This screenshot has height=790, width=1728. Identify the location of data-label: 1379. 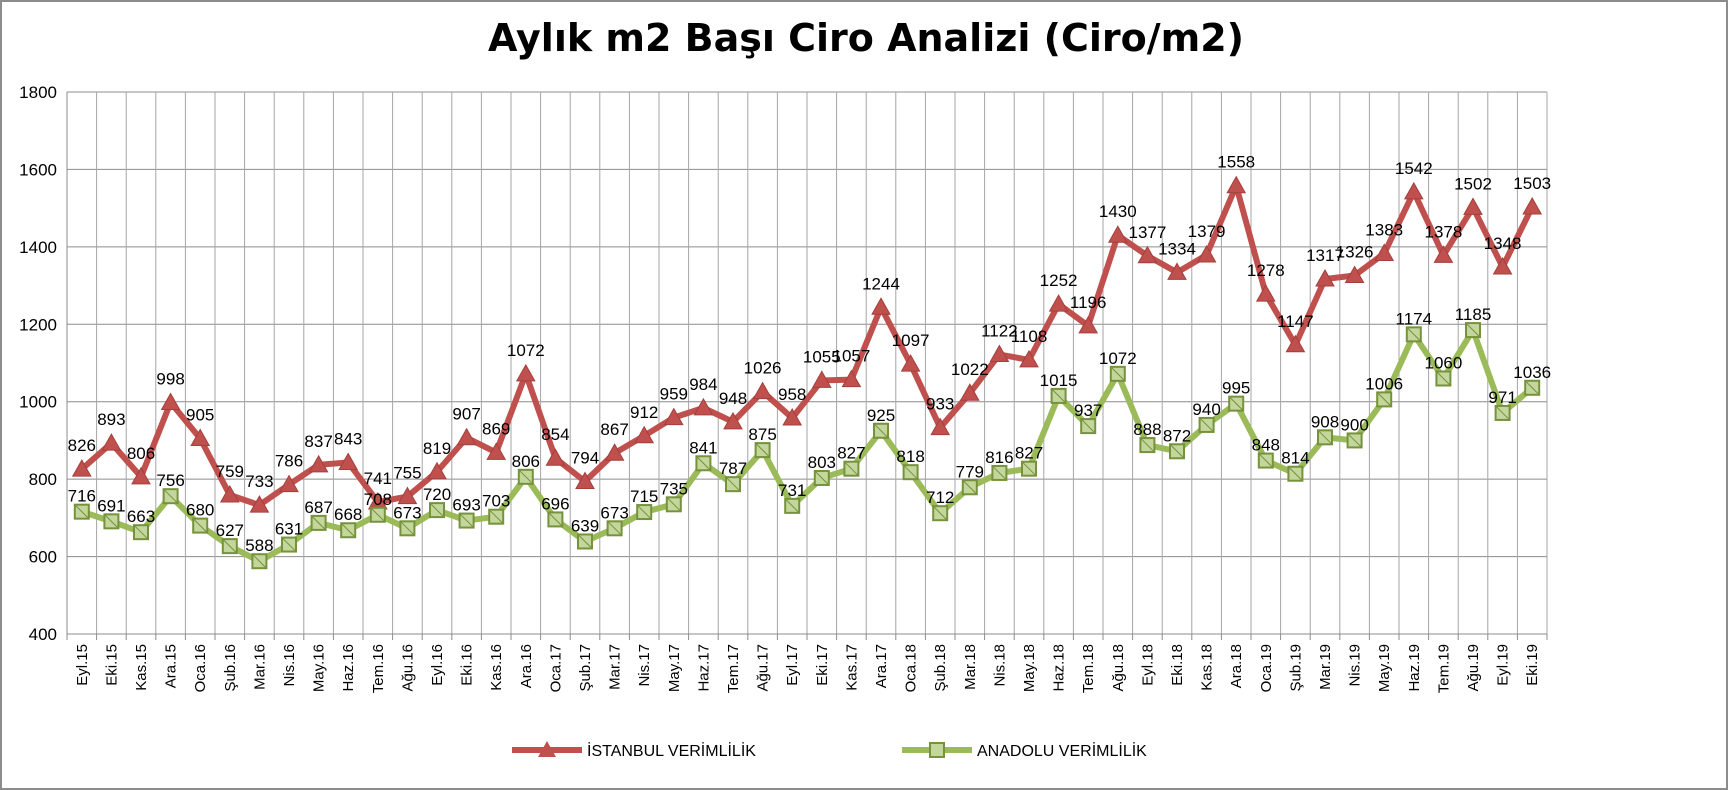
(1207, 231).